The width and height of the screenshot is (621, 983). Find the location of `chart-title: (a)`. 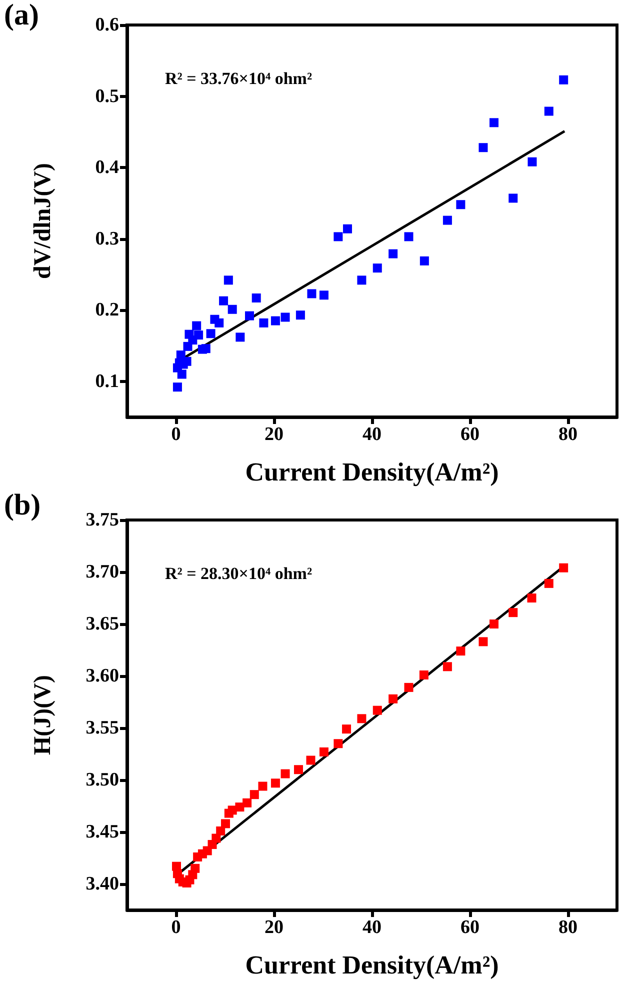

chart-title: (a) is located at coordinates (21, 16).